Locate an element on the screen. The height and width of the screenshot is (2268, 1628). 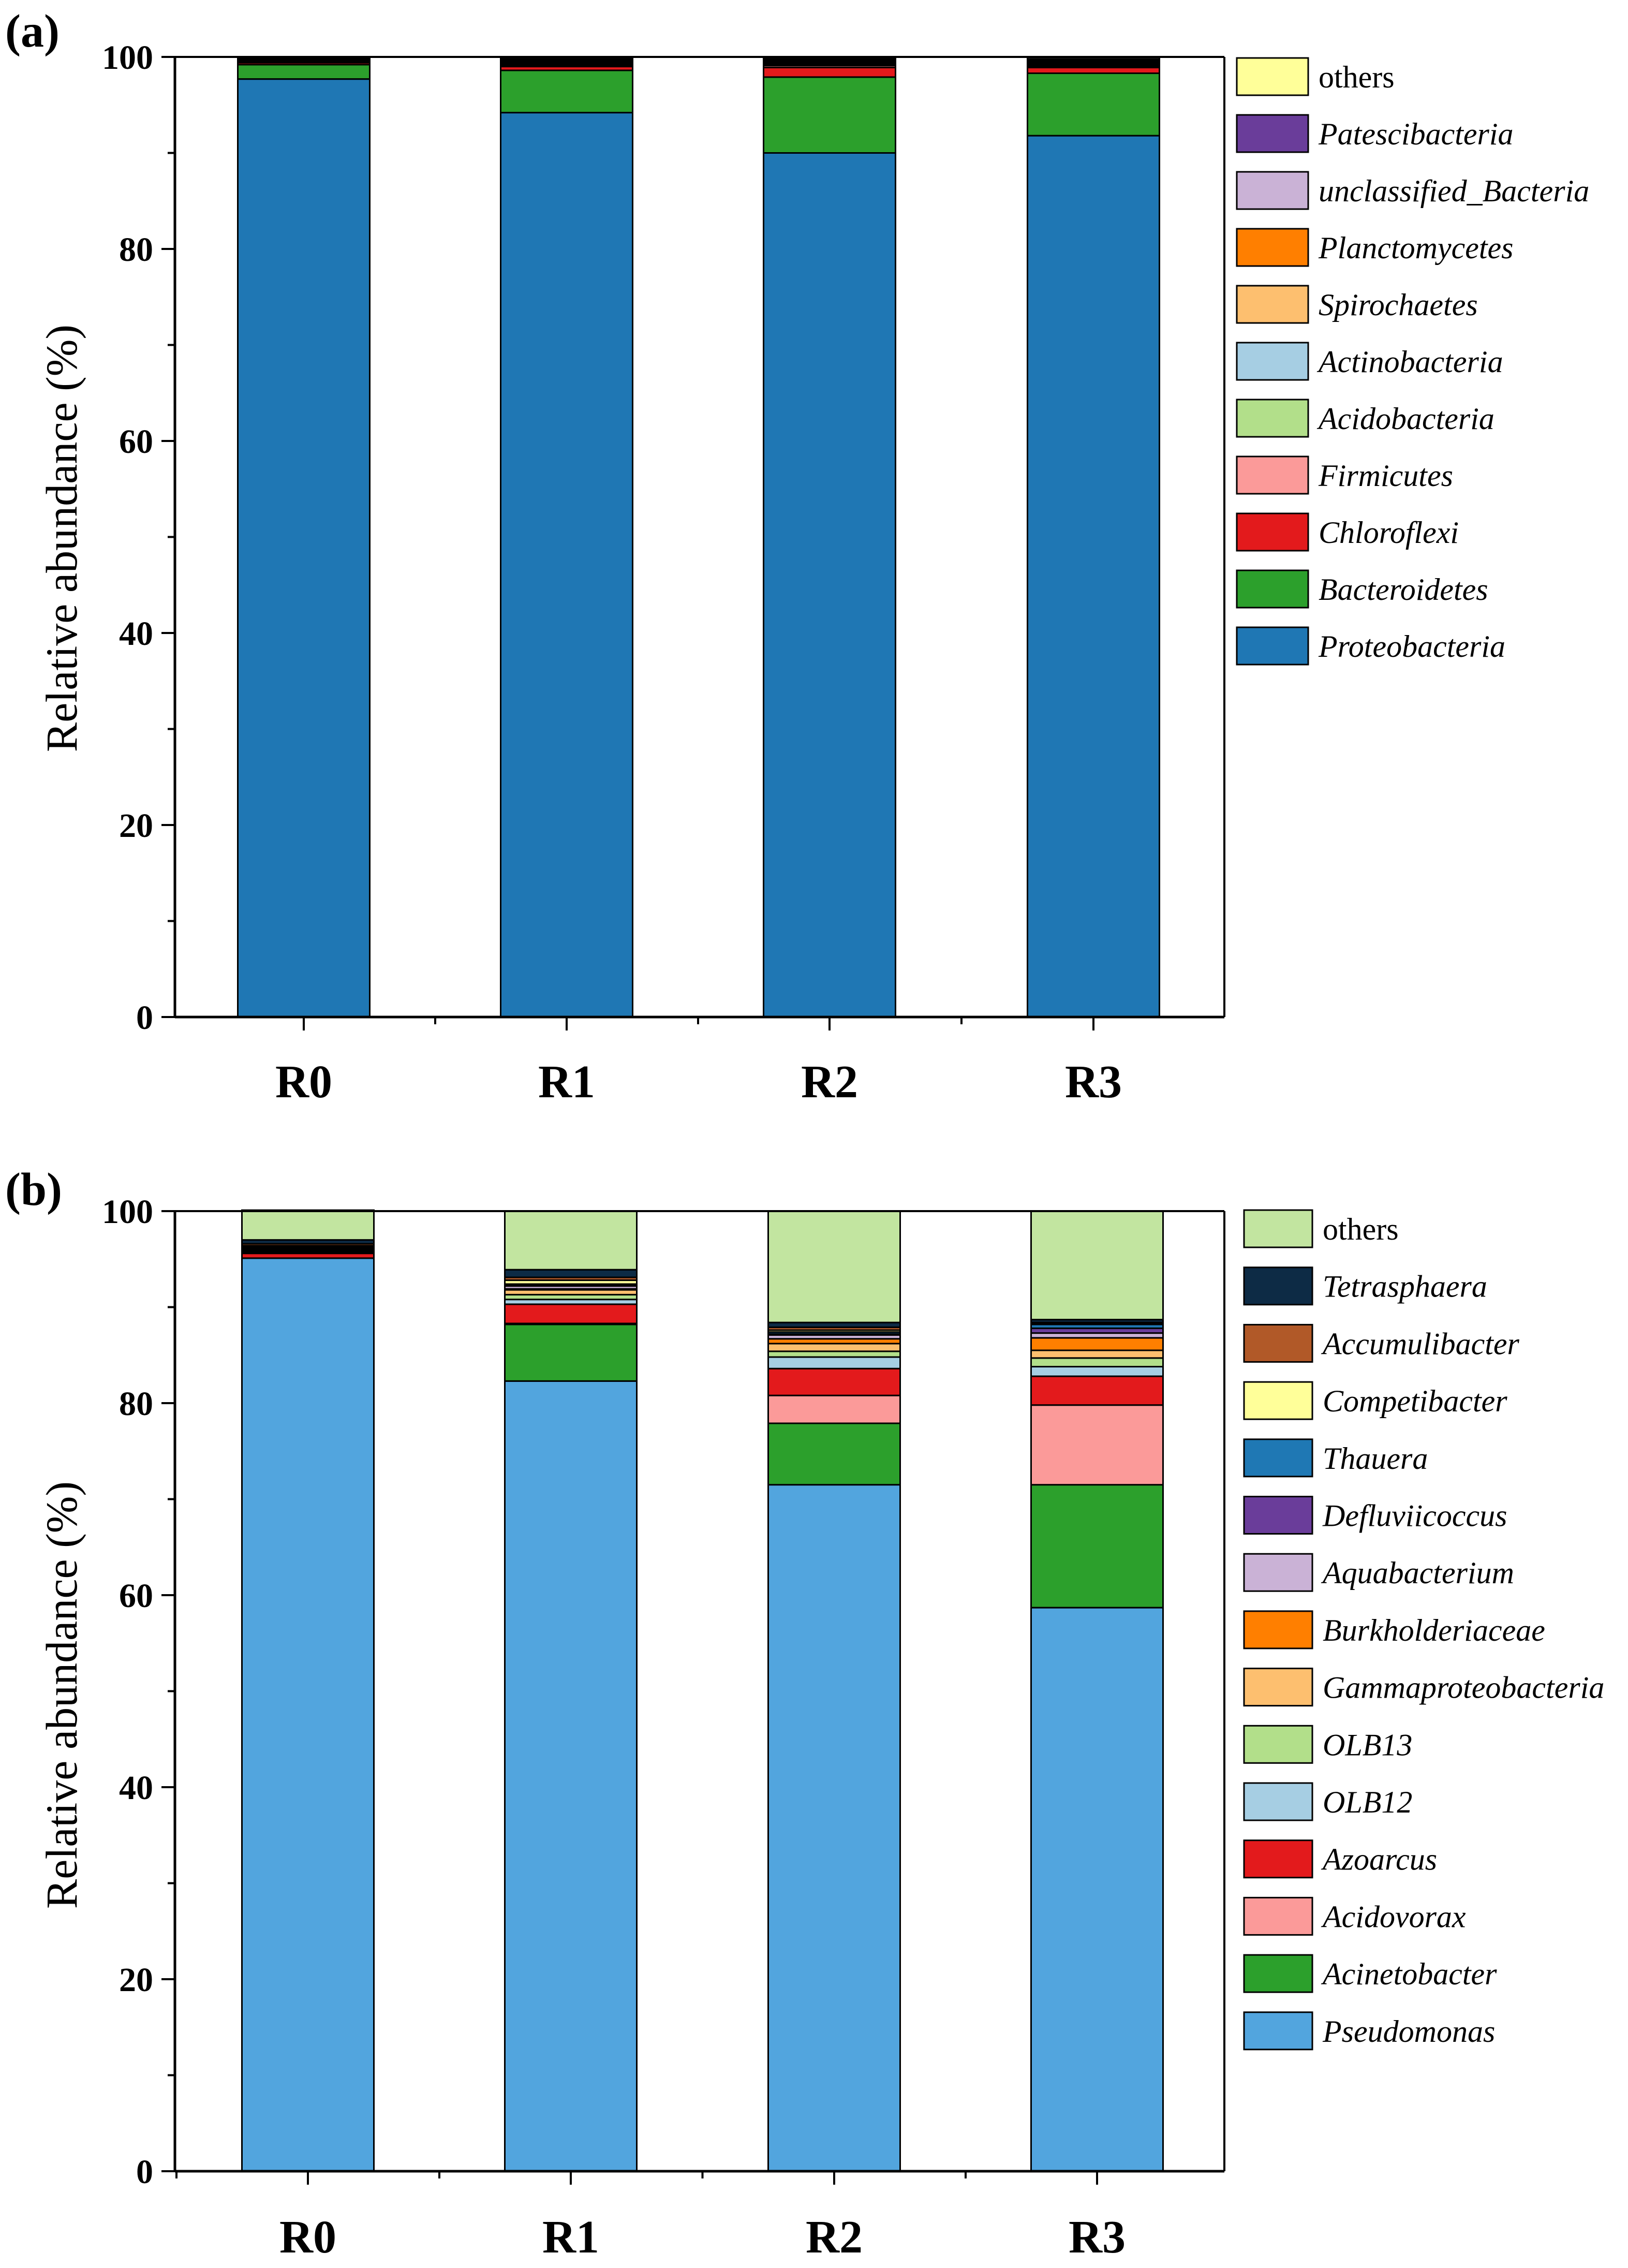
legend-swatch-b-azoarcus is located at coordinates (1278, 1859).